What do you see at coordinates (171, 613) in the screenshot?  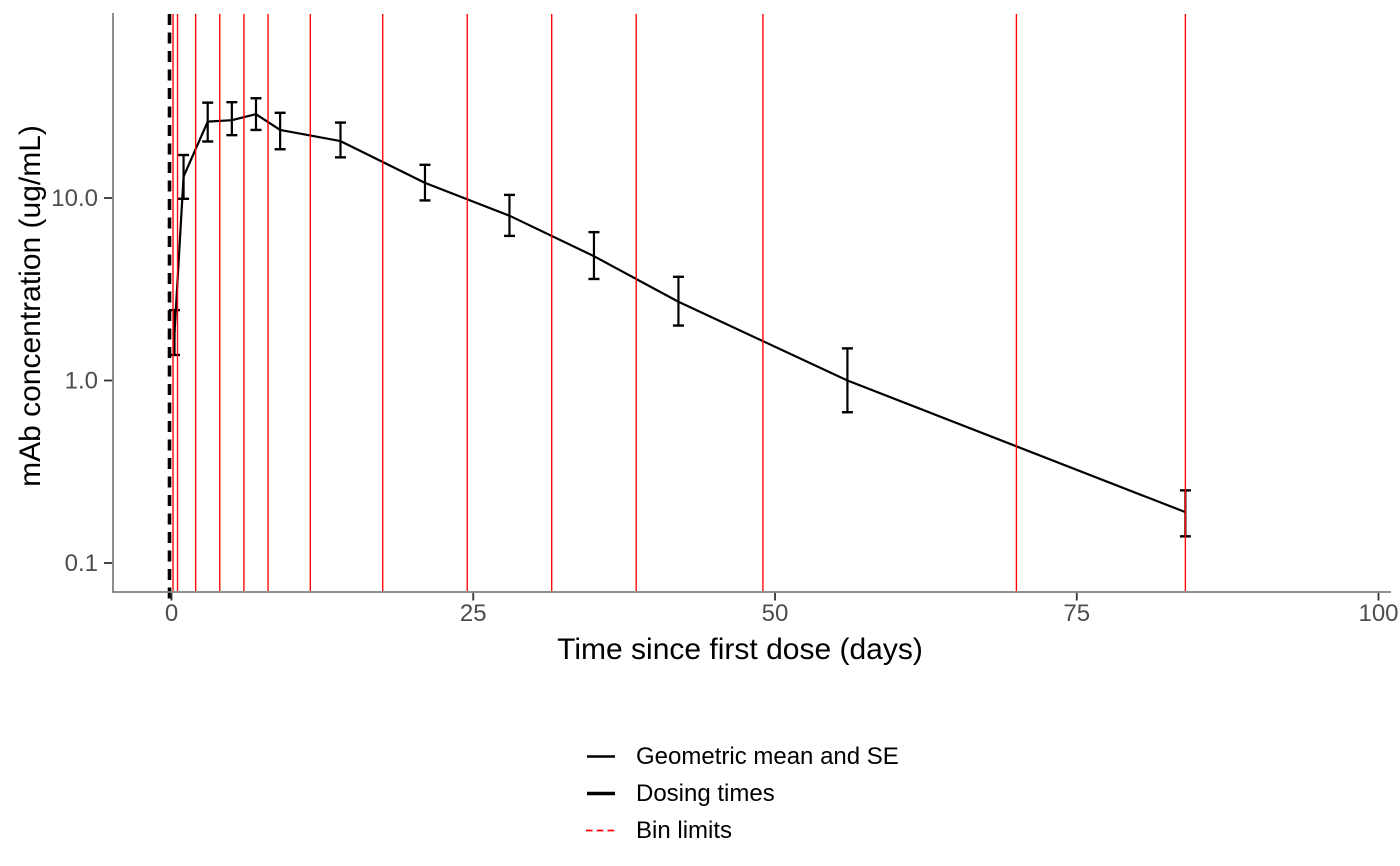 I see `x-tick-label: 0` at bounding box center [171, 613].